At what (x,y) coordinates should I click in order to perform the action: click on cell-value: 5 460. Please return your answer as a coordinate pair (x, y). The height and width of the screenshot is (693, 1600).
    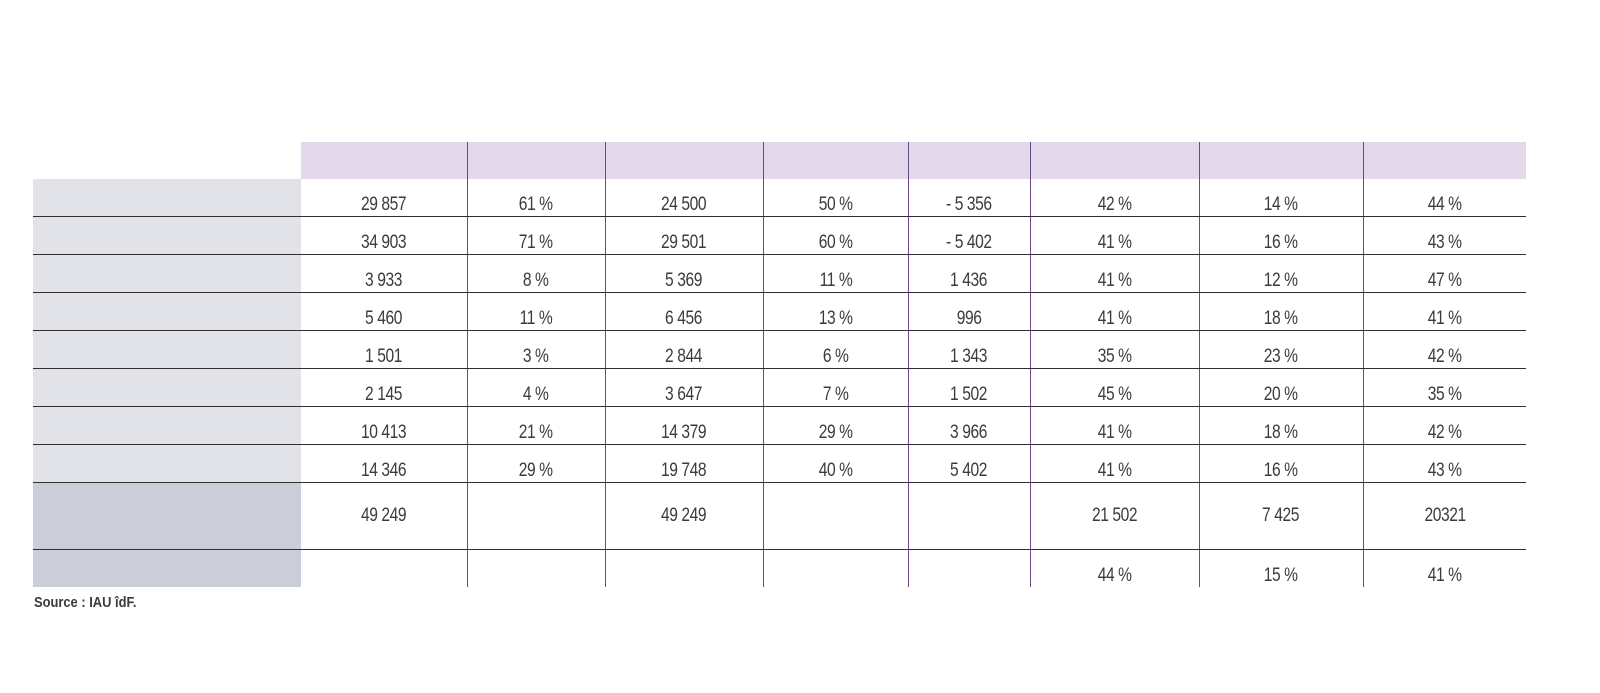
    Looking at the image, I should click on (384, 318).